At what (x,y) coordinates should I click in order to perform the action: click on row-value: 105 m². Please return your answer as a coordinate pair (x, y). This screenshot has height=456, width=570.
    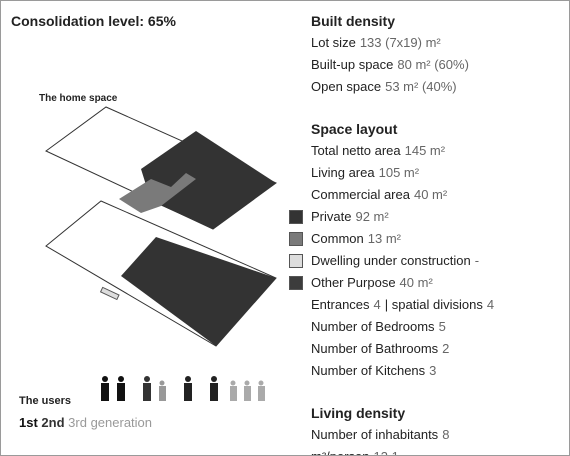
    Looking at the image, I should click on (399, 172).